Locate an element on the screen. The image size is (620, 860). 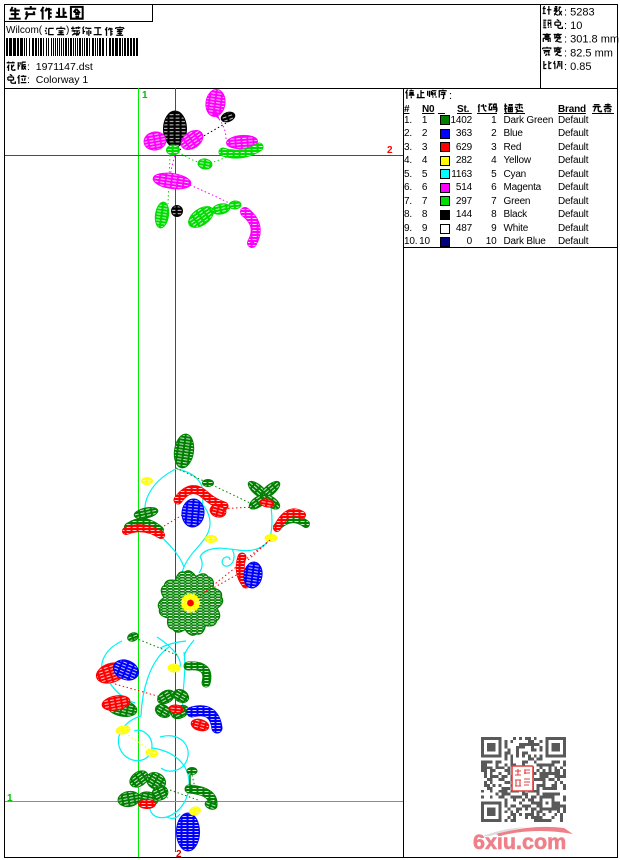
svg-text:: 0.85: : 0.85 is located at coordinates (578, 67).